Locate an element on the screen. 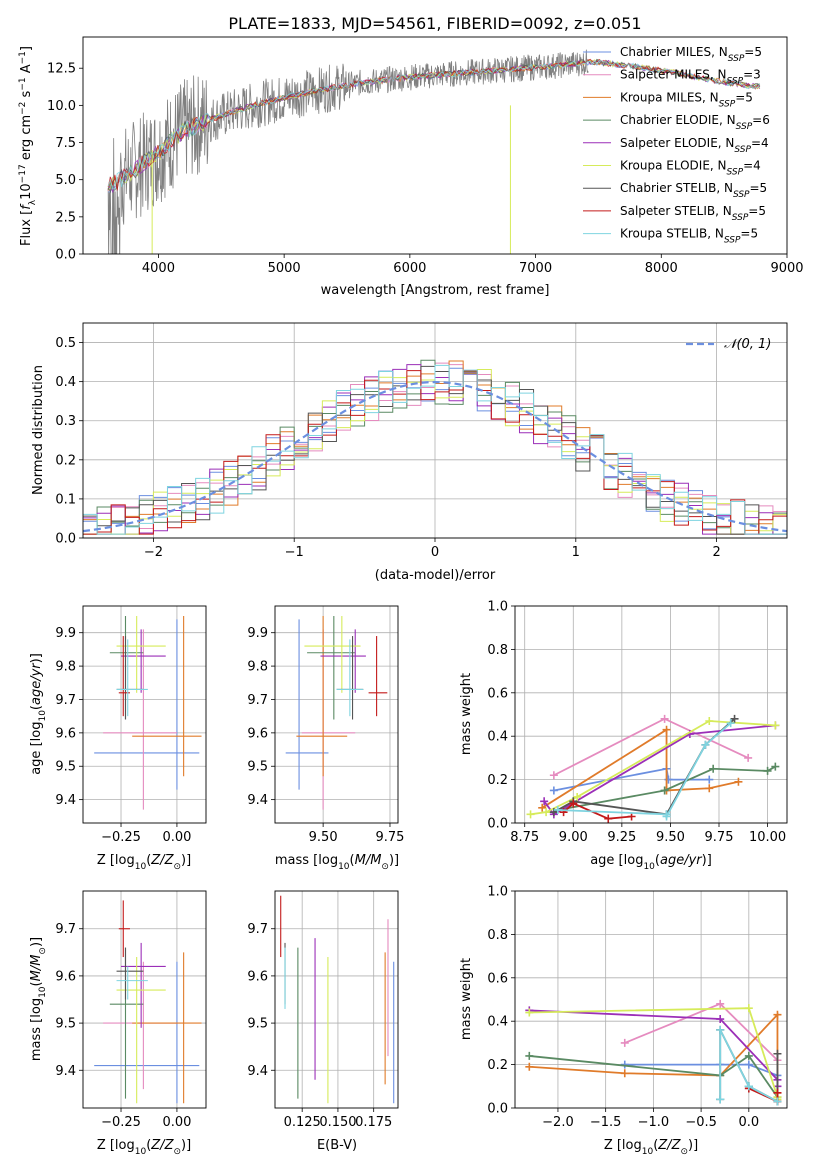 The image size is (819, 1170). x-tick-label: 8.75 is located at coordinates (524, 837).